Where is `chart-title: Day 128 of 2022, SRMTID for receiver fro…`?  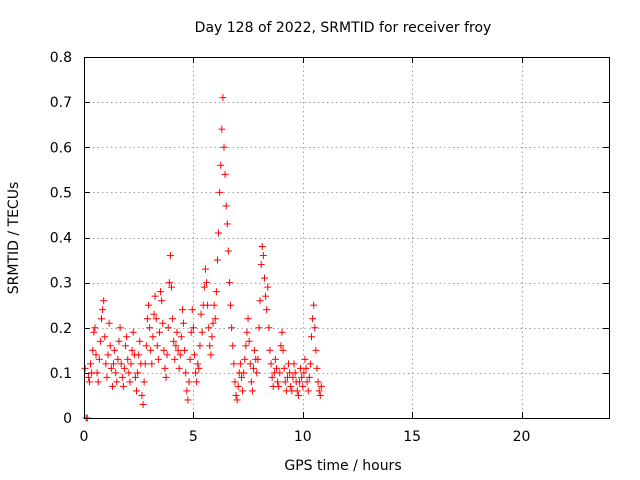 chart-title: Day 128 of 2022, SRMTID for receiver fro… is located at coordinates (343, 28).